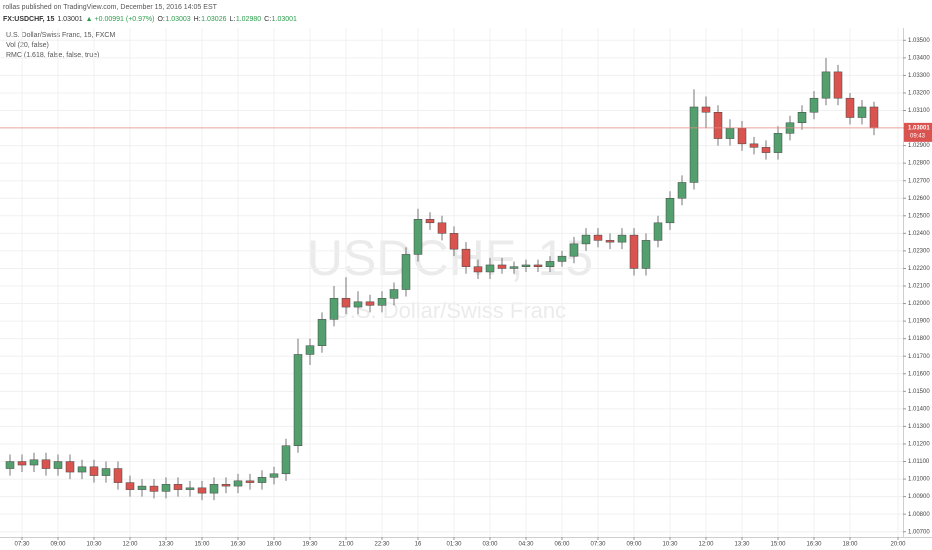 The width and height of the screenshot is (932, 550). Describe the element at coordinates (52, 55) in the screenshot. I see `legend-item: RMC (1.618, false, false, true)` at that location.